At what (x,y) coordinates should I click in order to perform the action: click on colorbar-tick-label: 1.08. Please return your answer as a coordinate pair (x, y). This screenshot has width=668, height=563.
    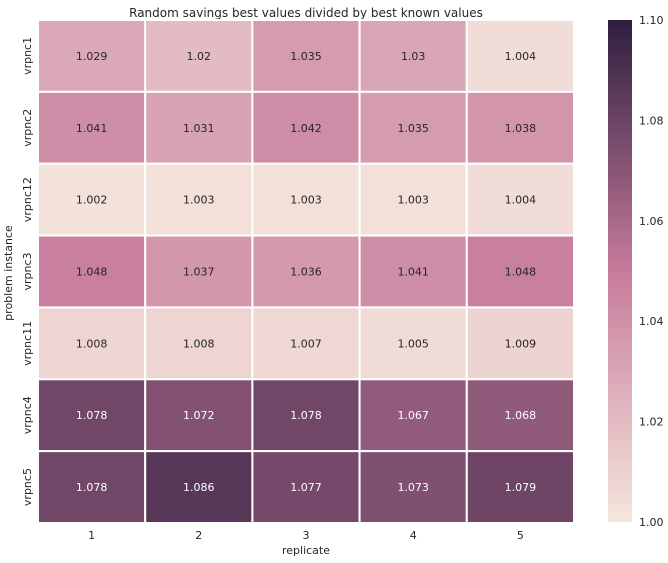
    Looking at the image, I should click on (651, 120).